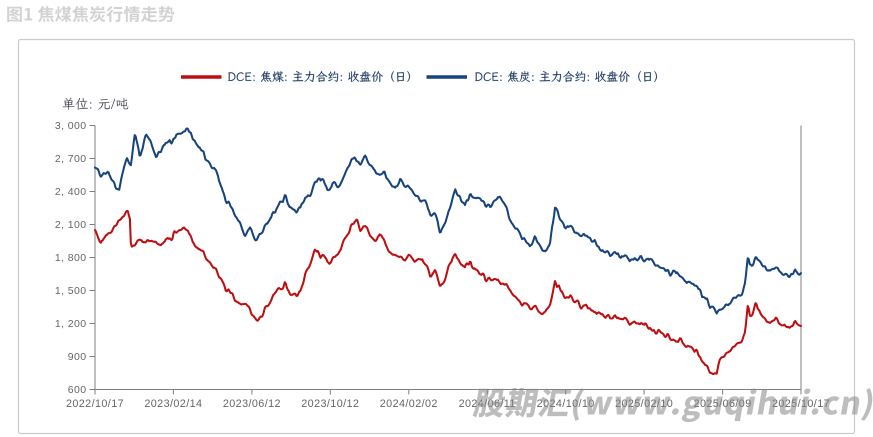  Describe the element at coordinates (71, 324) in the screenshot. I see `svg-text: 1, 200` at that location.